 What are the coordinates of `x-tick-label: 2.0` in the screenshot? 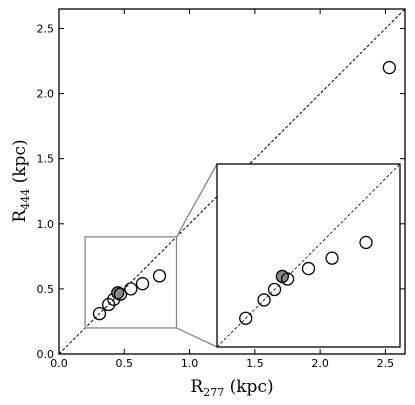 It's located at (320, 363).